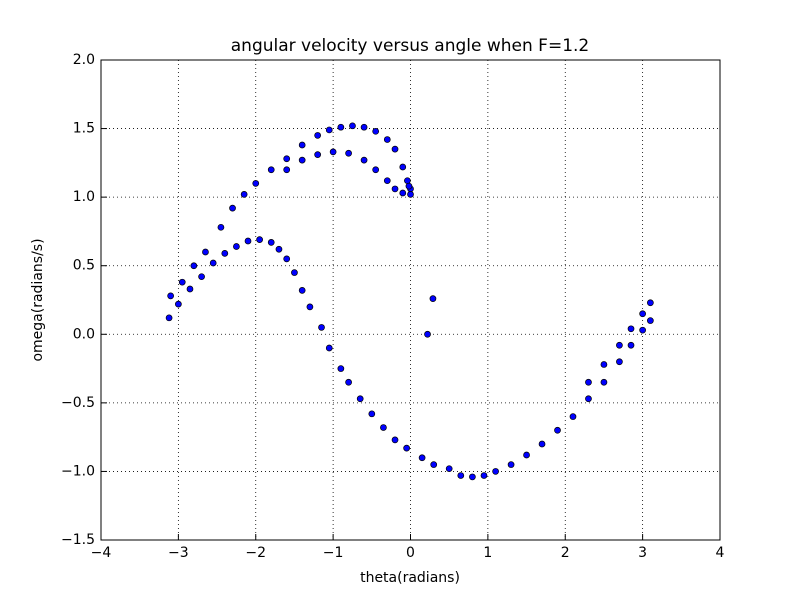 The width and height of the screenshot is (800, 600). What do you see at coordinates (178, 553) in the screenshot?
I see `x-tick-label: −3` at bounding box center [178, 553].